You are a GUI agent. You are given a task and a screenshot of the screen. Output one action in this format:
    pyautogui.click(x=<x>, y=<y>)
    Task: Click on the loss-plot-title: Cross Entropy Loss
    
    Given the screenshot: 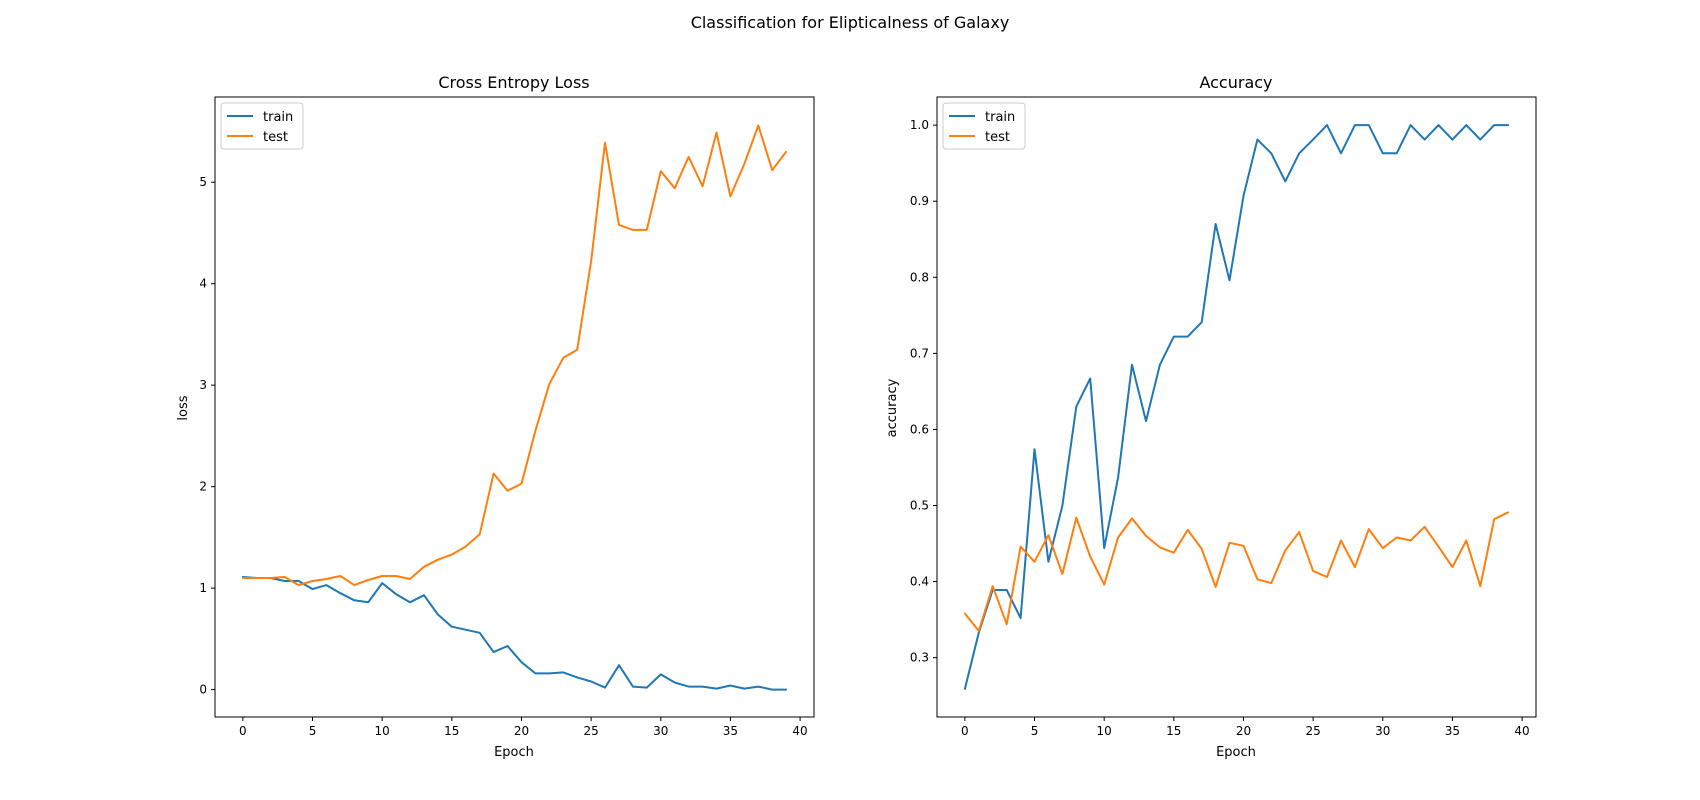 What is the action you would take?
    pyautogui.click(x=513, y=82)
    